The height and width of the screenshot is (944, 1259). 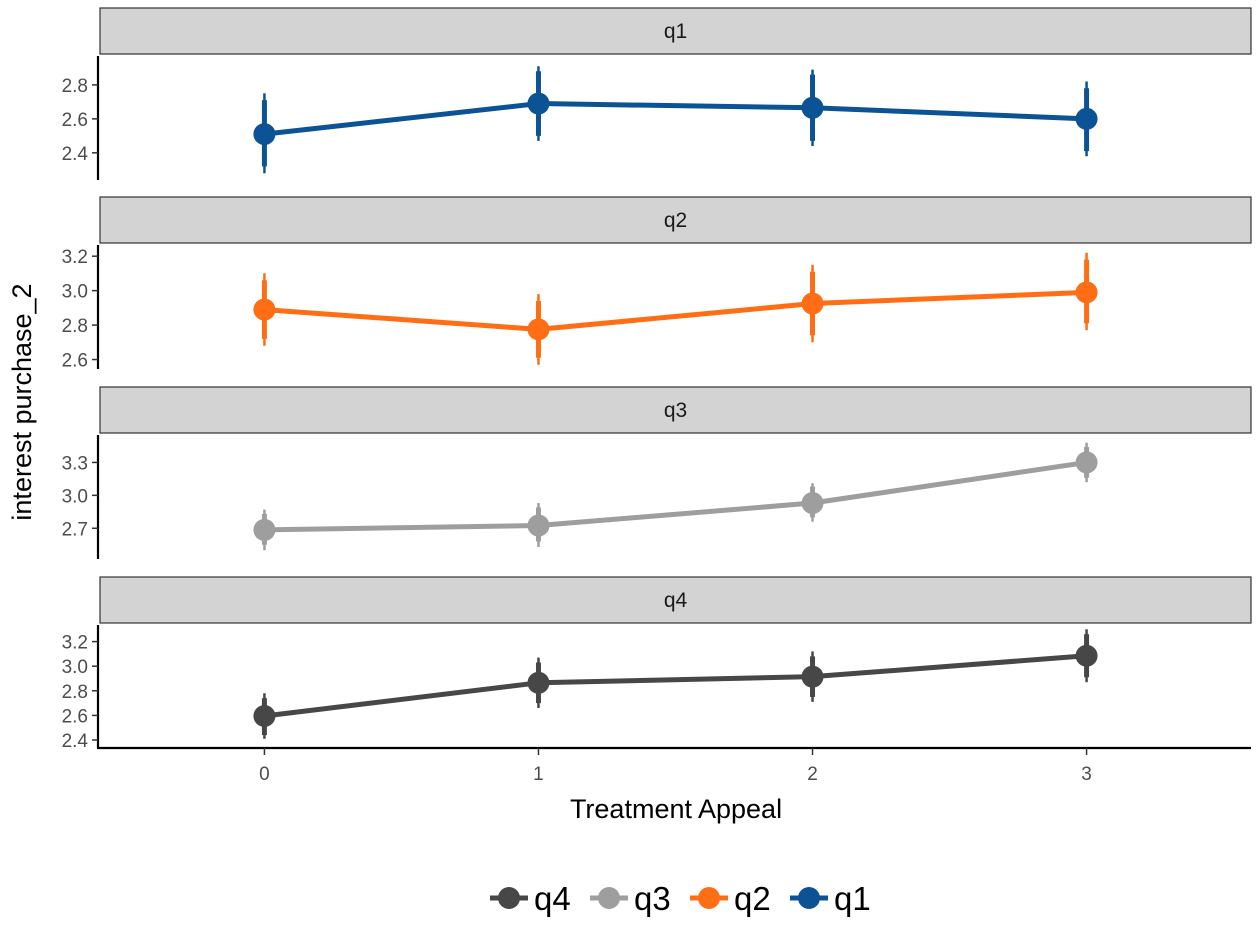 I want to click on legend: q4 q3 q2 q1, so click(x=680, y=898).